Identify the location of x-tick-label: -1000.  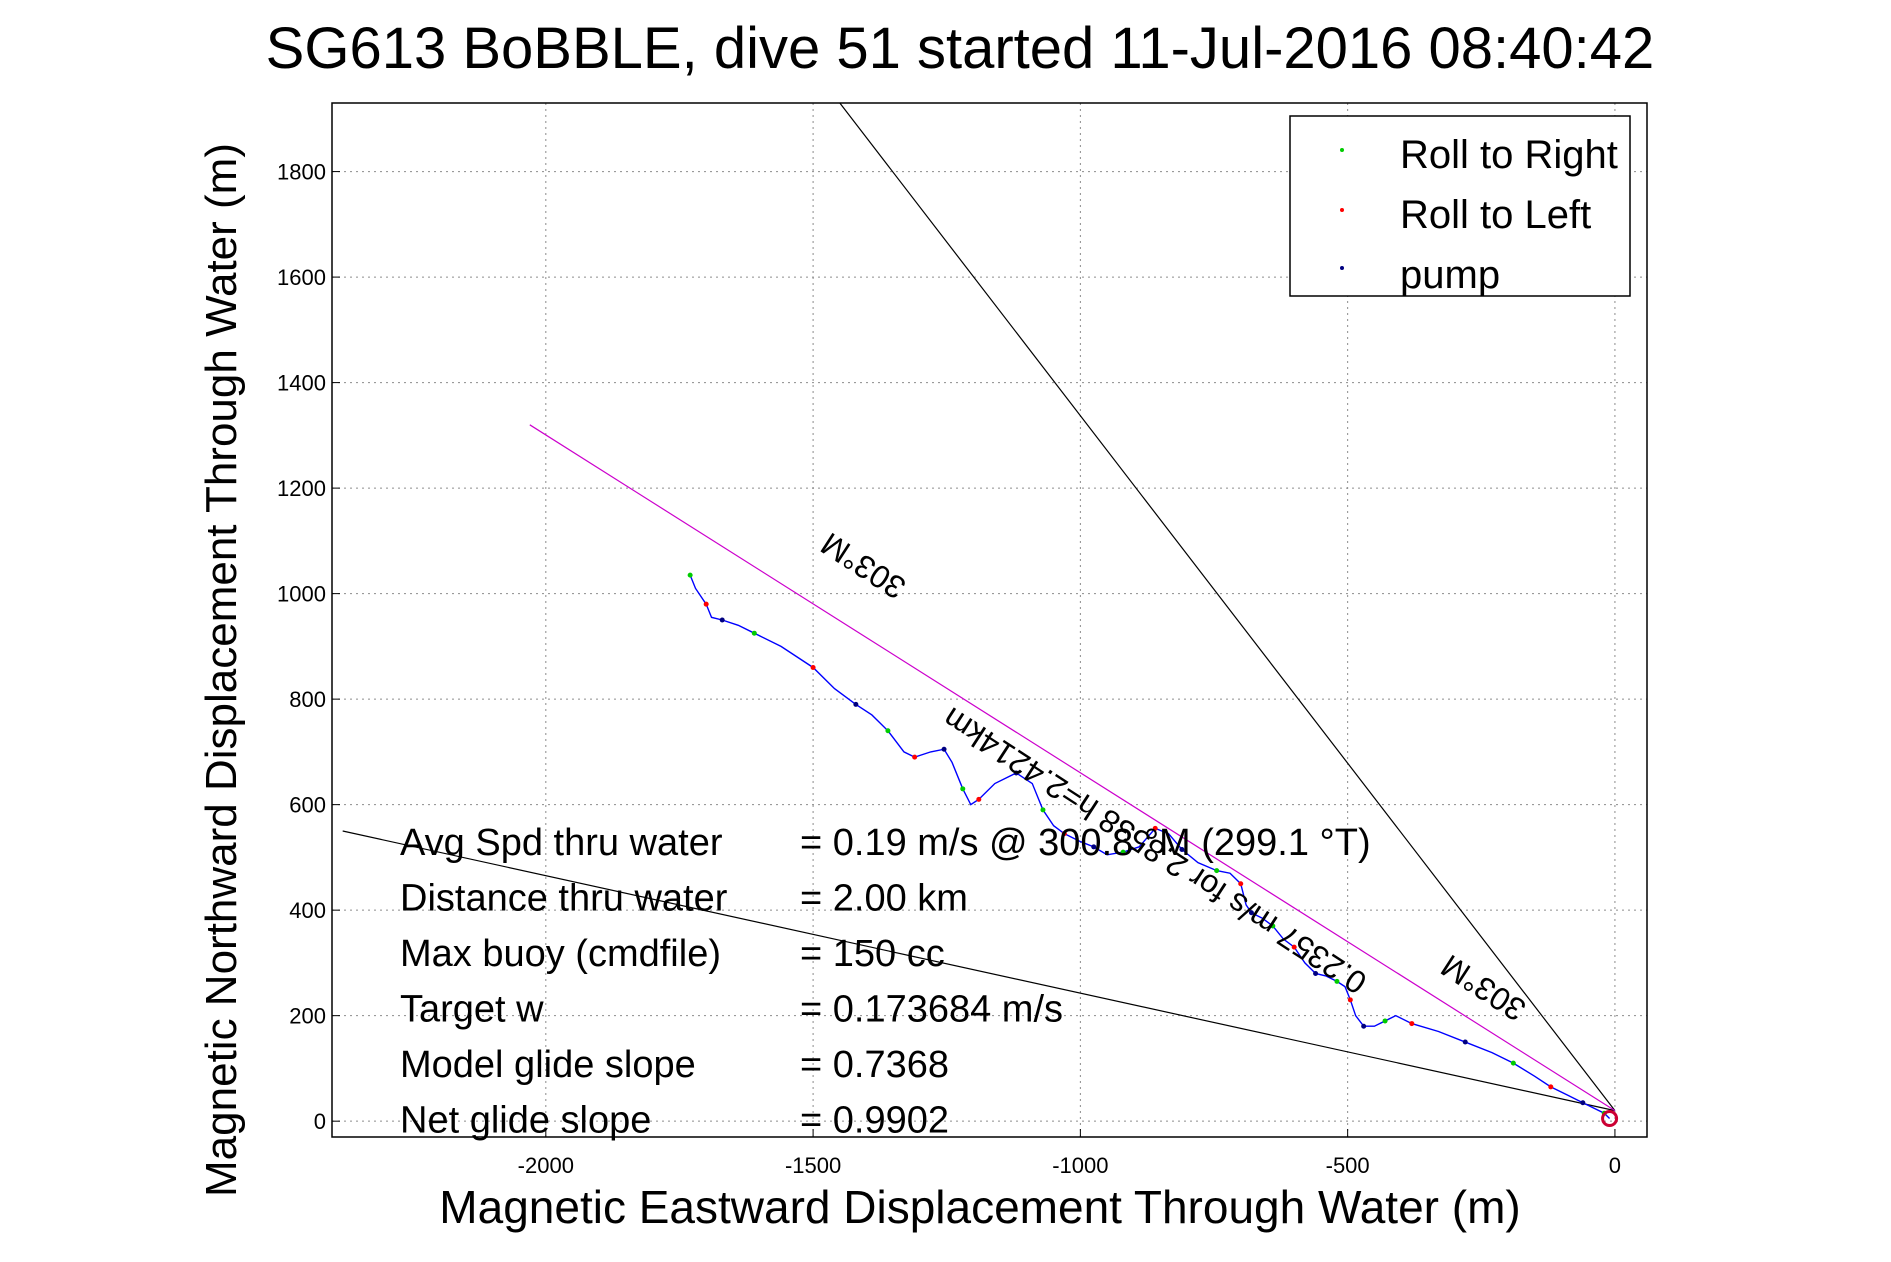
(1080, 1165).